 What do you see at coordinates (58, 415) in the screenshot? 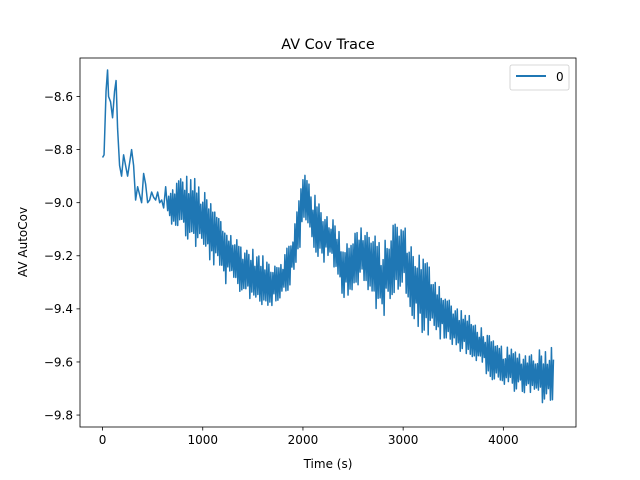
I see `y-tick-label: −9.8` at bounding box center [58, 415].